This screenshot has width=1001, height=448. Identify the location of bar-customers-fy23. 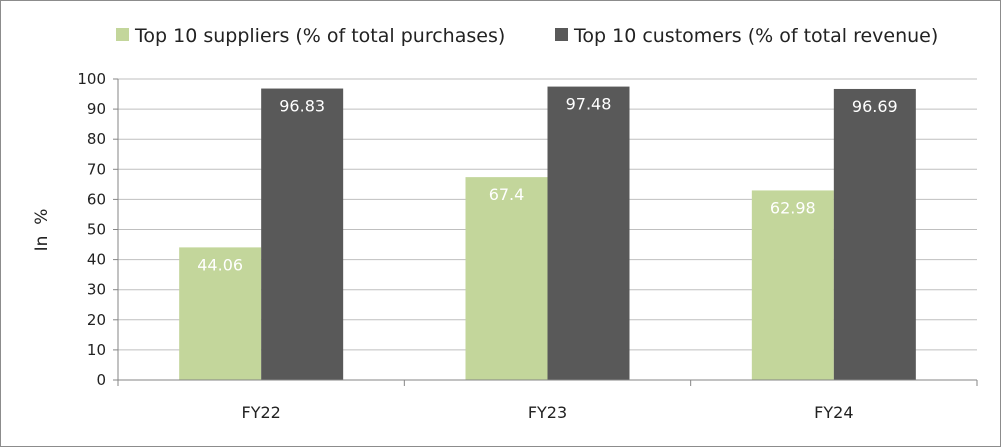
(588, 233).